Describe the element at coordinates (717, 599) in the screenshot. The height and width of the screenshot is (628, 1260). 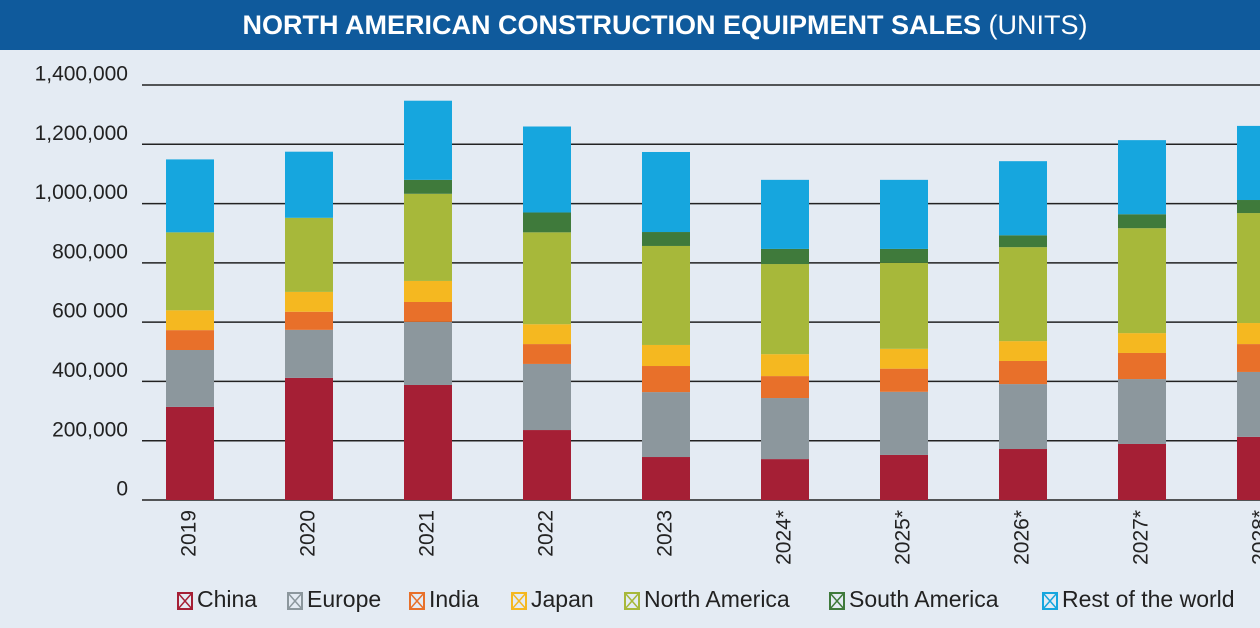
I see `legend-label: North America` at that location.